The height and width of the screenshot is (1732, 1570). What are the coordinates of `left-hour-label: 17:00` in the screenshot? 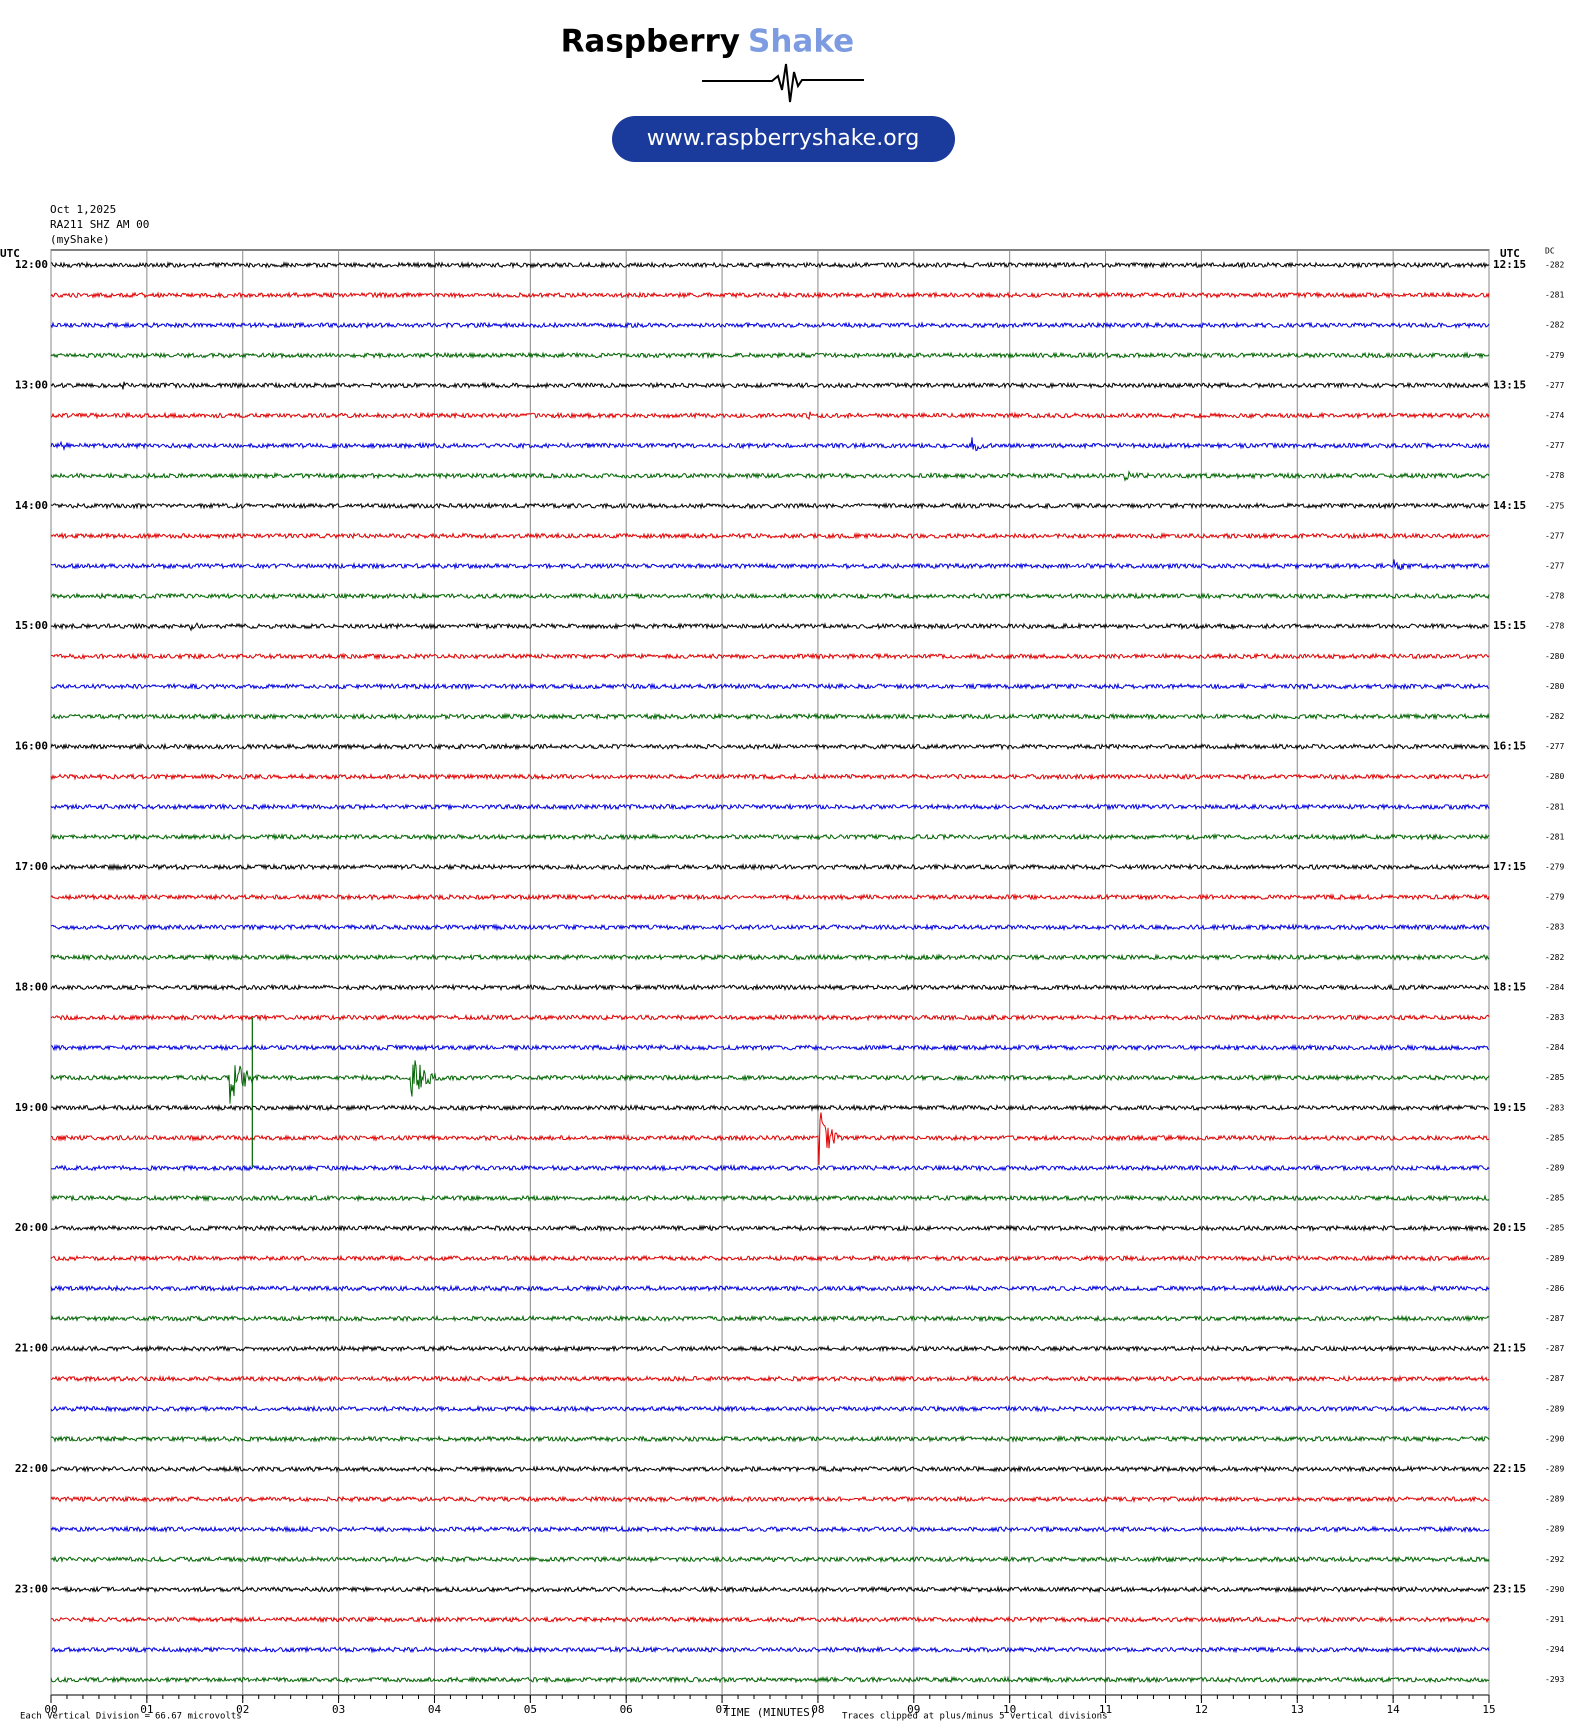 It's located at (31, 866).